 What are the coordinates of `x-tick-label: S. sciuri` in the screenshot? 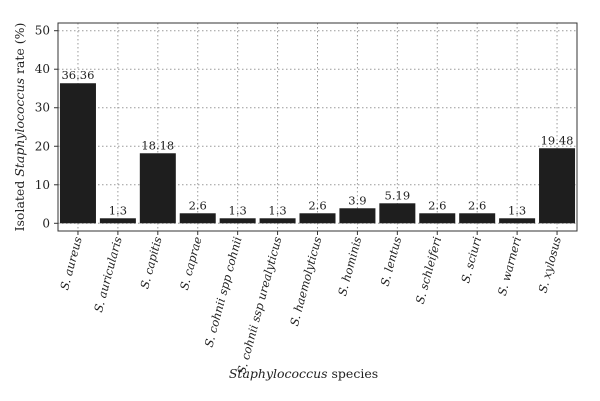 It's located at (471, 260).